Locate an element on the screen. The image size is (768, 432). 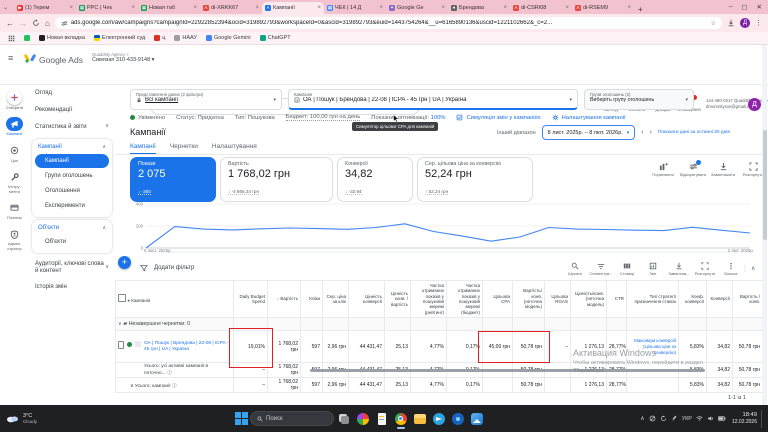
tray-expand-chevron: ∧ is located at coordinates (642, 419).